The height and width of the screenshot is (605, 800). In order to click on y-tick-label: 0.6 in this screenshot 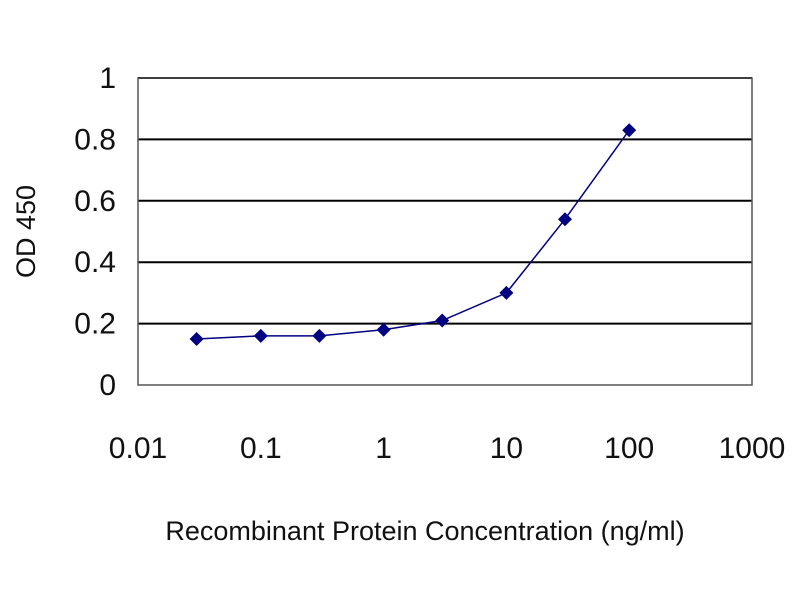, I will do `click(95, 201)`.